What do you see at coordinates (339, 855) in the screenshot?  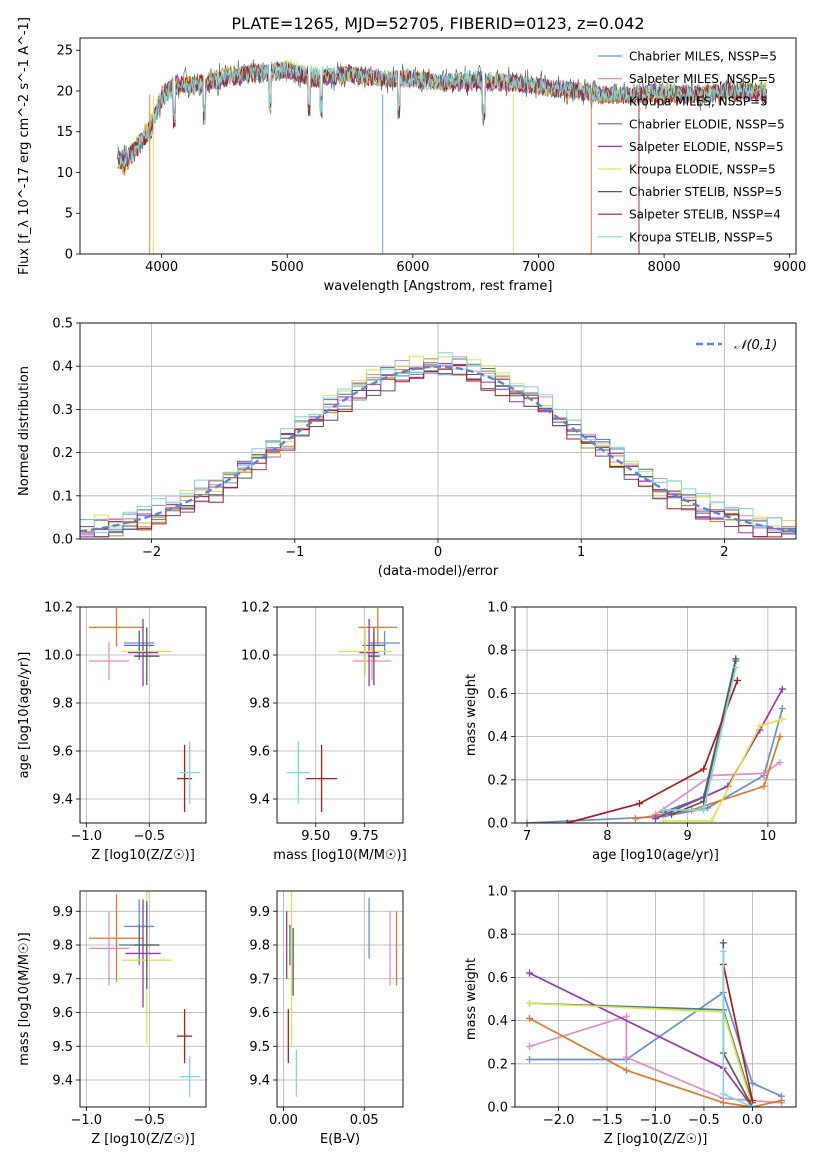 I see `x-axis-label: mass [log10(M/M☉)]` at bounding box center [339, 855].